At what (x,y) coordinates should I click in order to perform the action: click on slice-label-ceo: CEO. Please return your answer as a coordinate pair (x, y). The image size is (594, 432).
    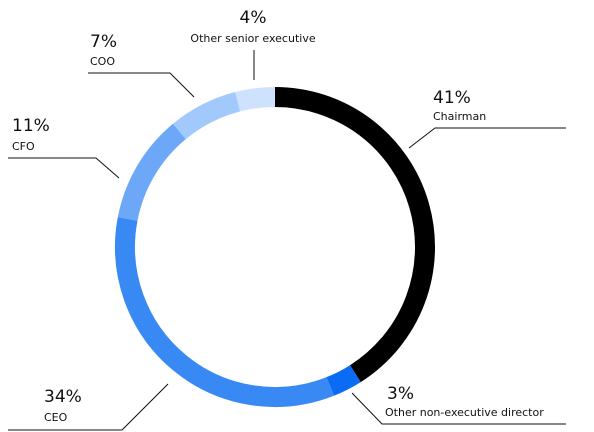
    Looking at the image, I should click on (56, 417).